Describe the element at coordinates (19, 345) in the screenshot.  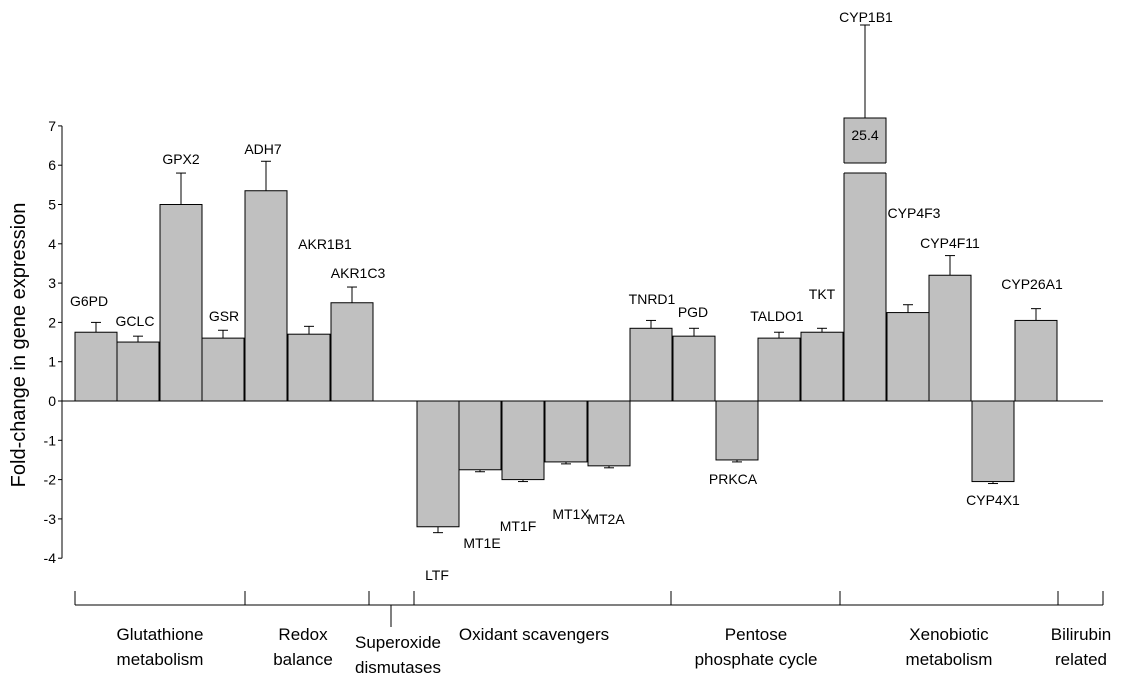
I see `y-axis-label: Fold-change in gene expression` at that location.